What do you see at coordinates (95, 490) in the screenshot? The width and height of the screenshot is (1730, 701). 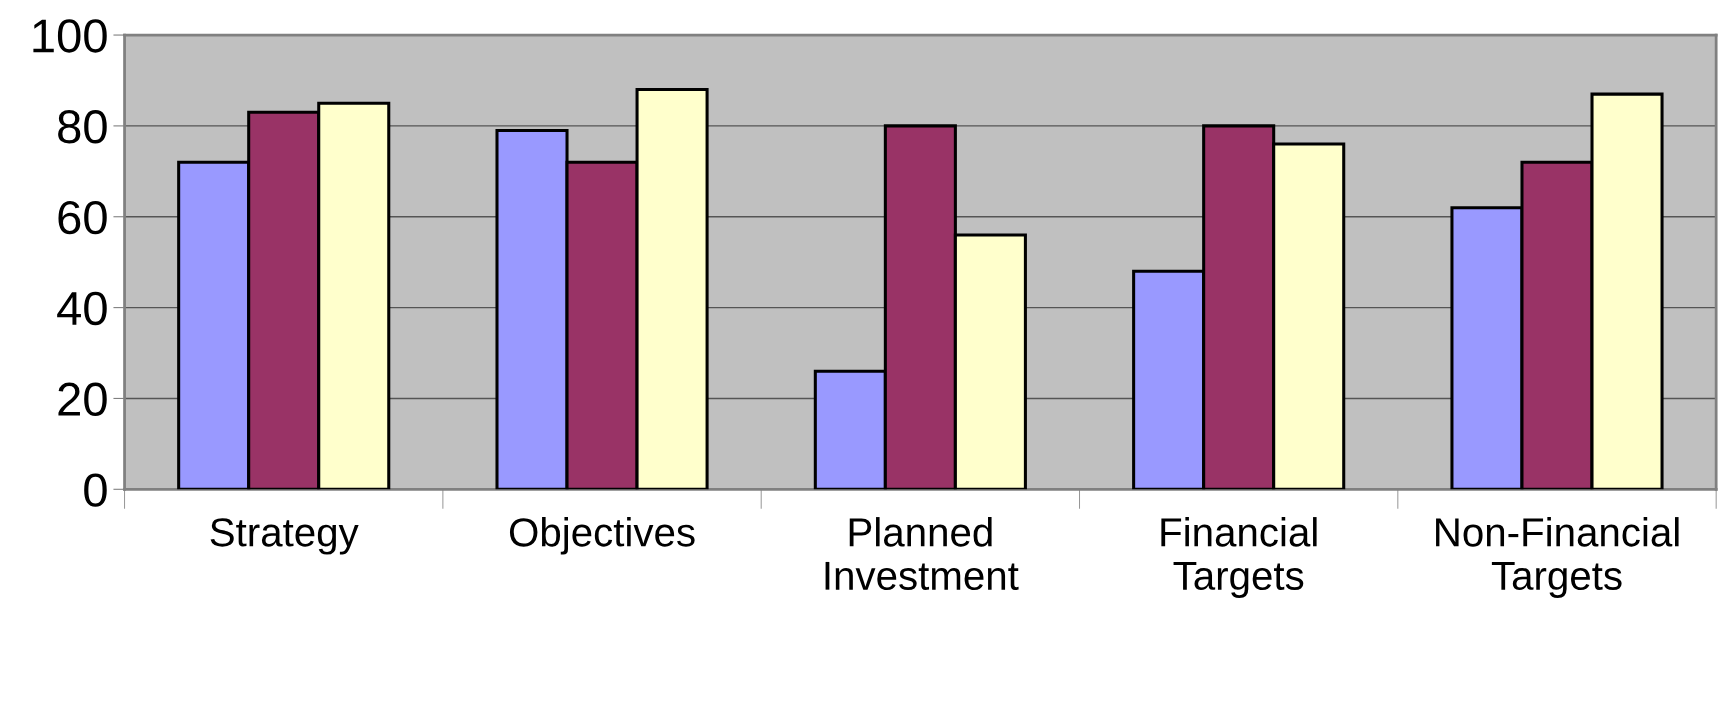 I see `y-tick-label: 0` at bounding box center [95, 490].